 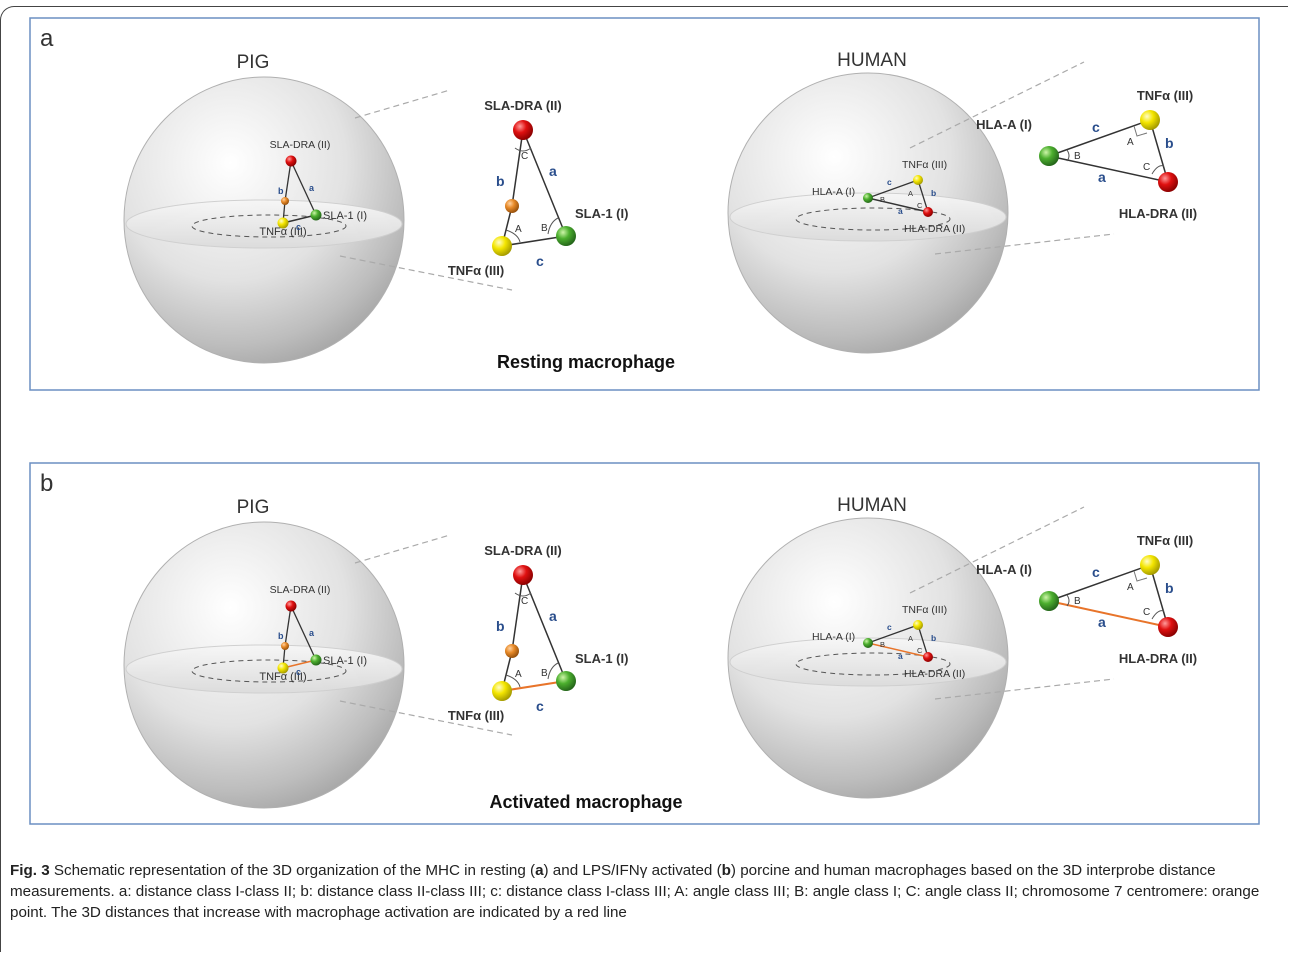 What do you see at coordinates (1077, 601) in the screenshot?
I see `human-big-angle-B-label: B` at bounding box center [1077, 601].